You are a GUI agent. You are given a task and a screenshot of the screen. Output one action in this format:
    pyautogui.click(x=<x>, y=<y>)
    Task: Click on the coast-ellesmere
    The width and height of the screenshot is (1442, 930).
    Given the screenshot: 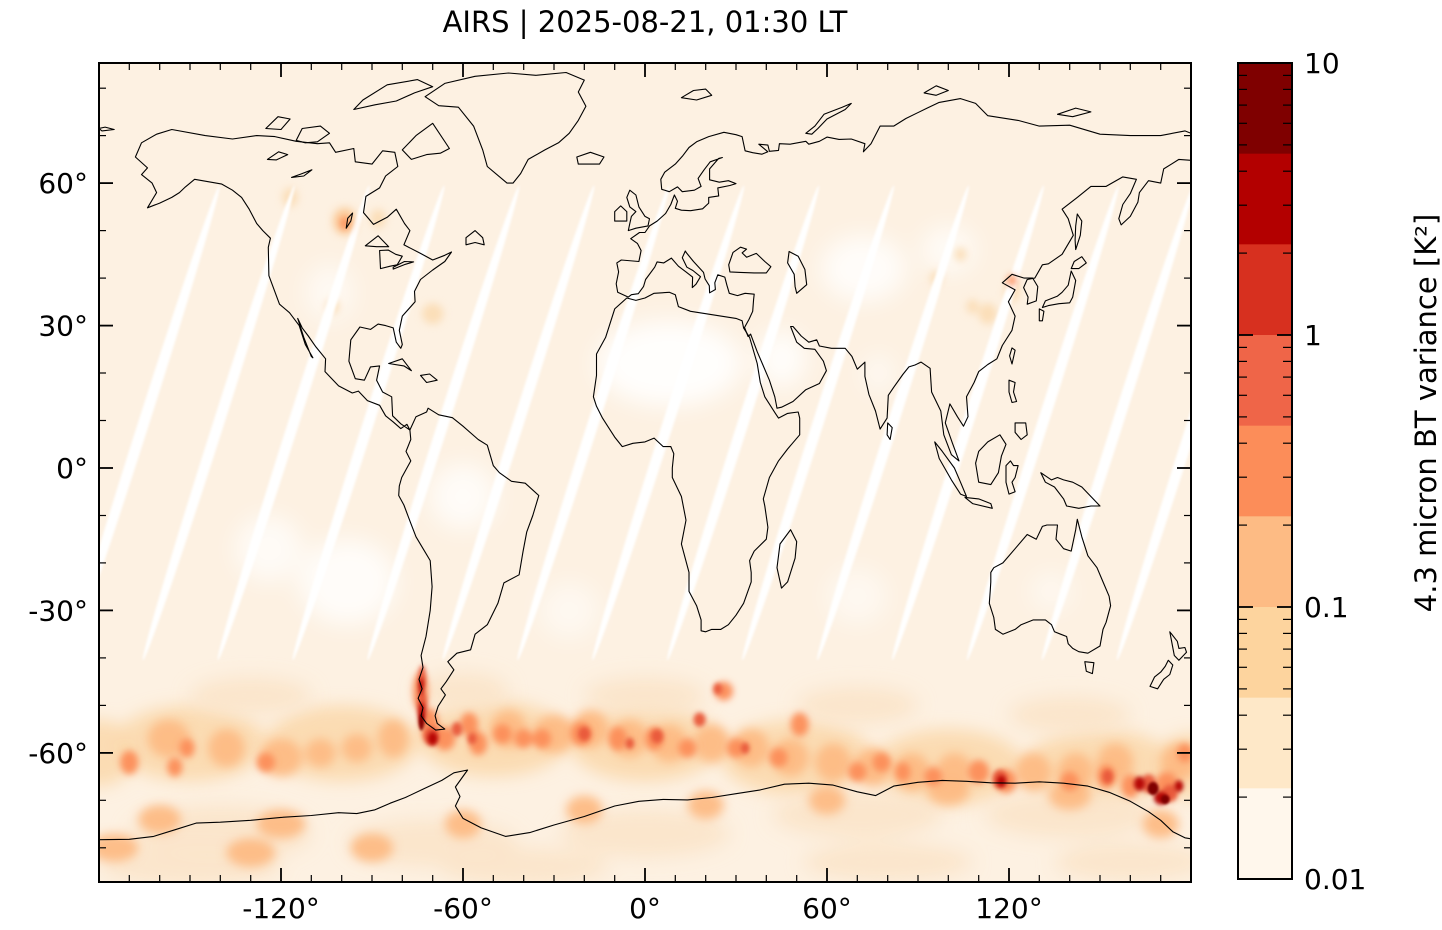 What is the action you would take?
    pyautogui.click(x=393, y=95)
    